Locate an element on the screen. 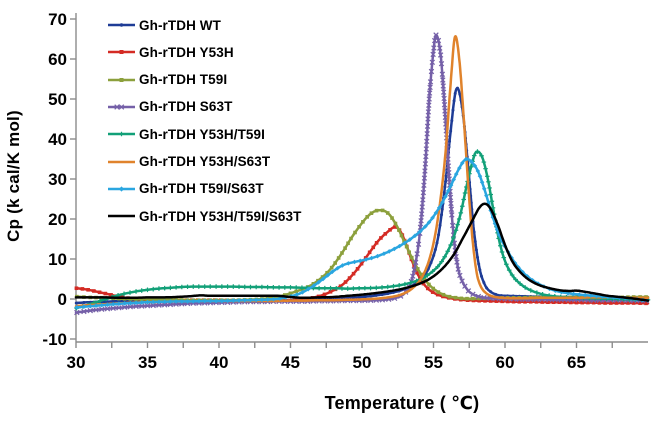  legend-label: Gh-rTDH Y53H/T59I is located at coordinates (202, 134).